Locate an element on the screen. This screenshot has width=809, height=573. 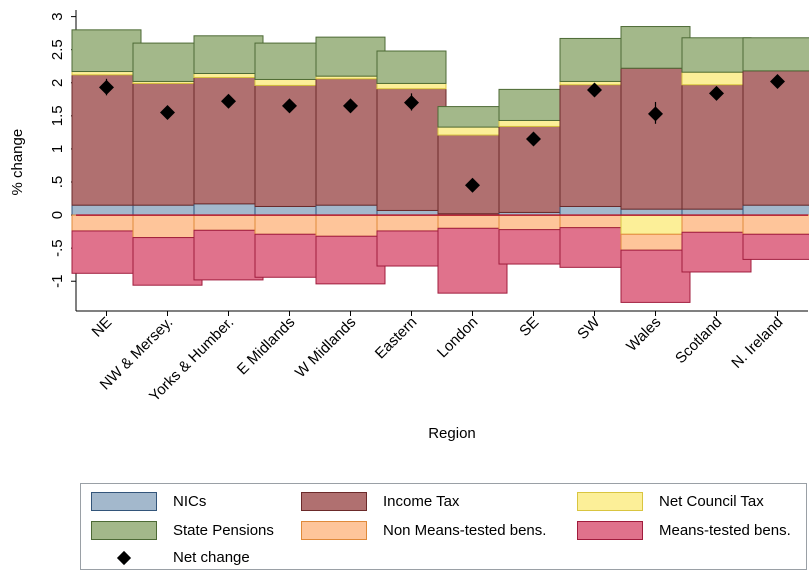
bar-nics-w-midlands is located at coordinates (350, 210).